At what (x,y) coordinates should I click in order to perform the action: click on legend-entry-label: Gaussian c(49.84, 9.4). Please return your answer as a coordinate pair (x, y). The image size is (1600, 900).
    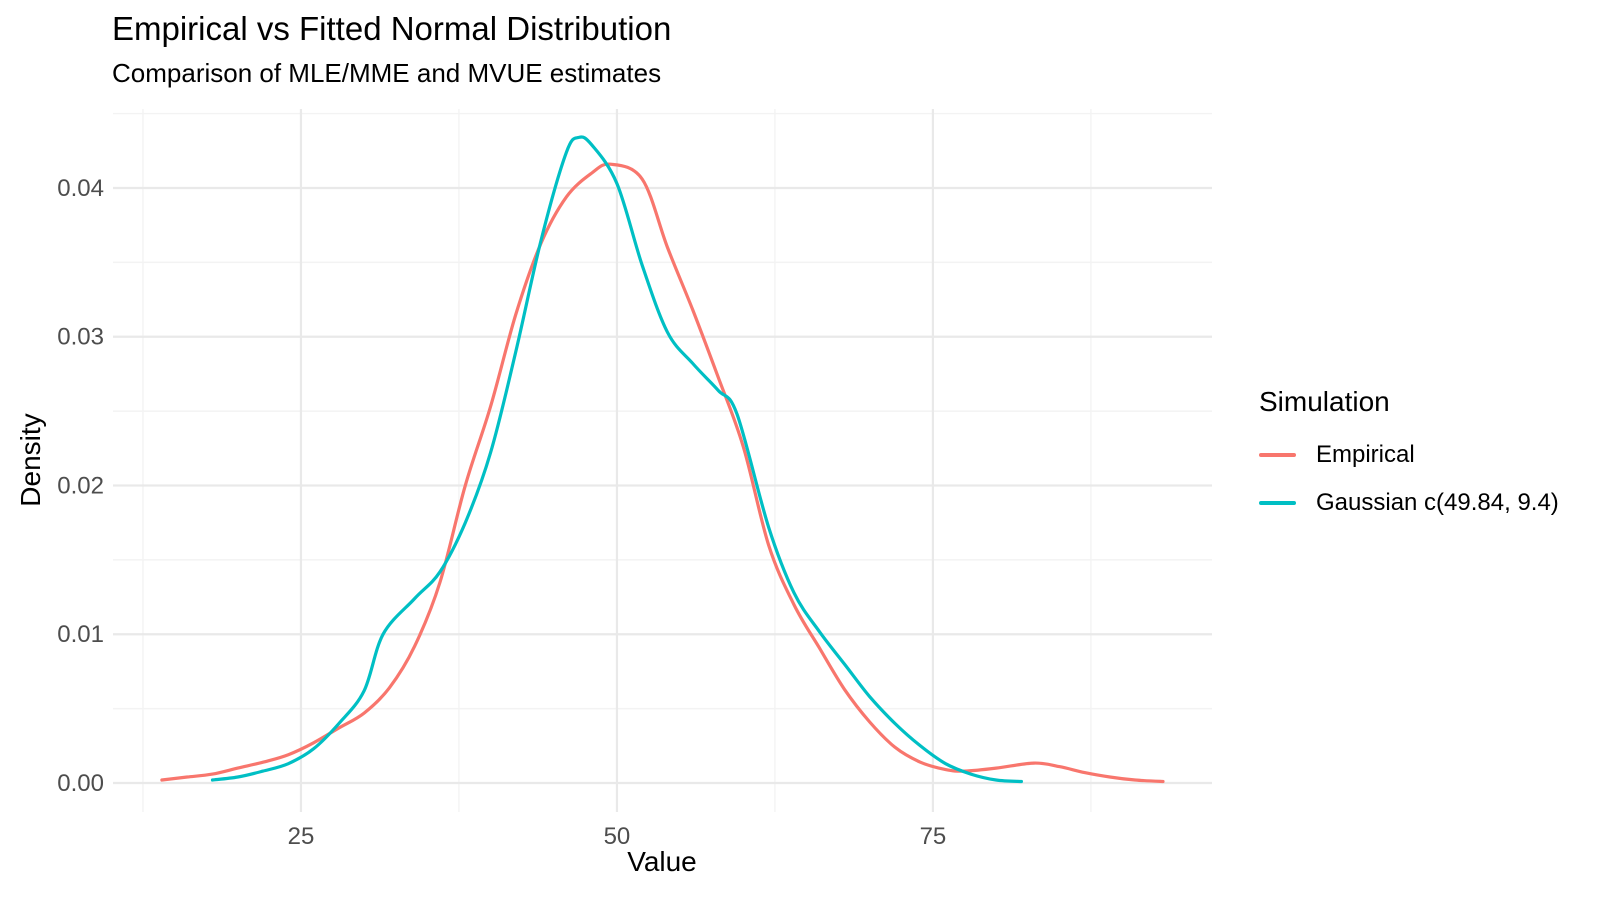
    Looking at the image, I should click on (1437, 502).